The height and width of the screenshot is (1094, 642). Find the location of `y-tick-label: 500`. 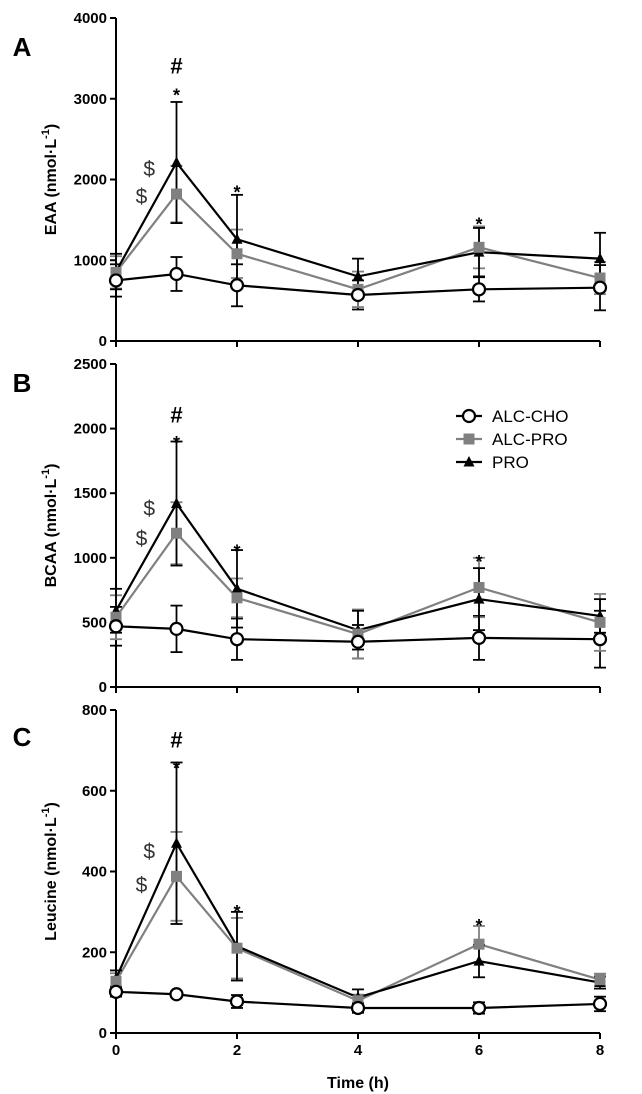

y-tick-label: 500 is located at coordinates (94, 622).